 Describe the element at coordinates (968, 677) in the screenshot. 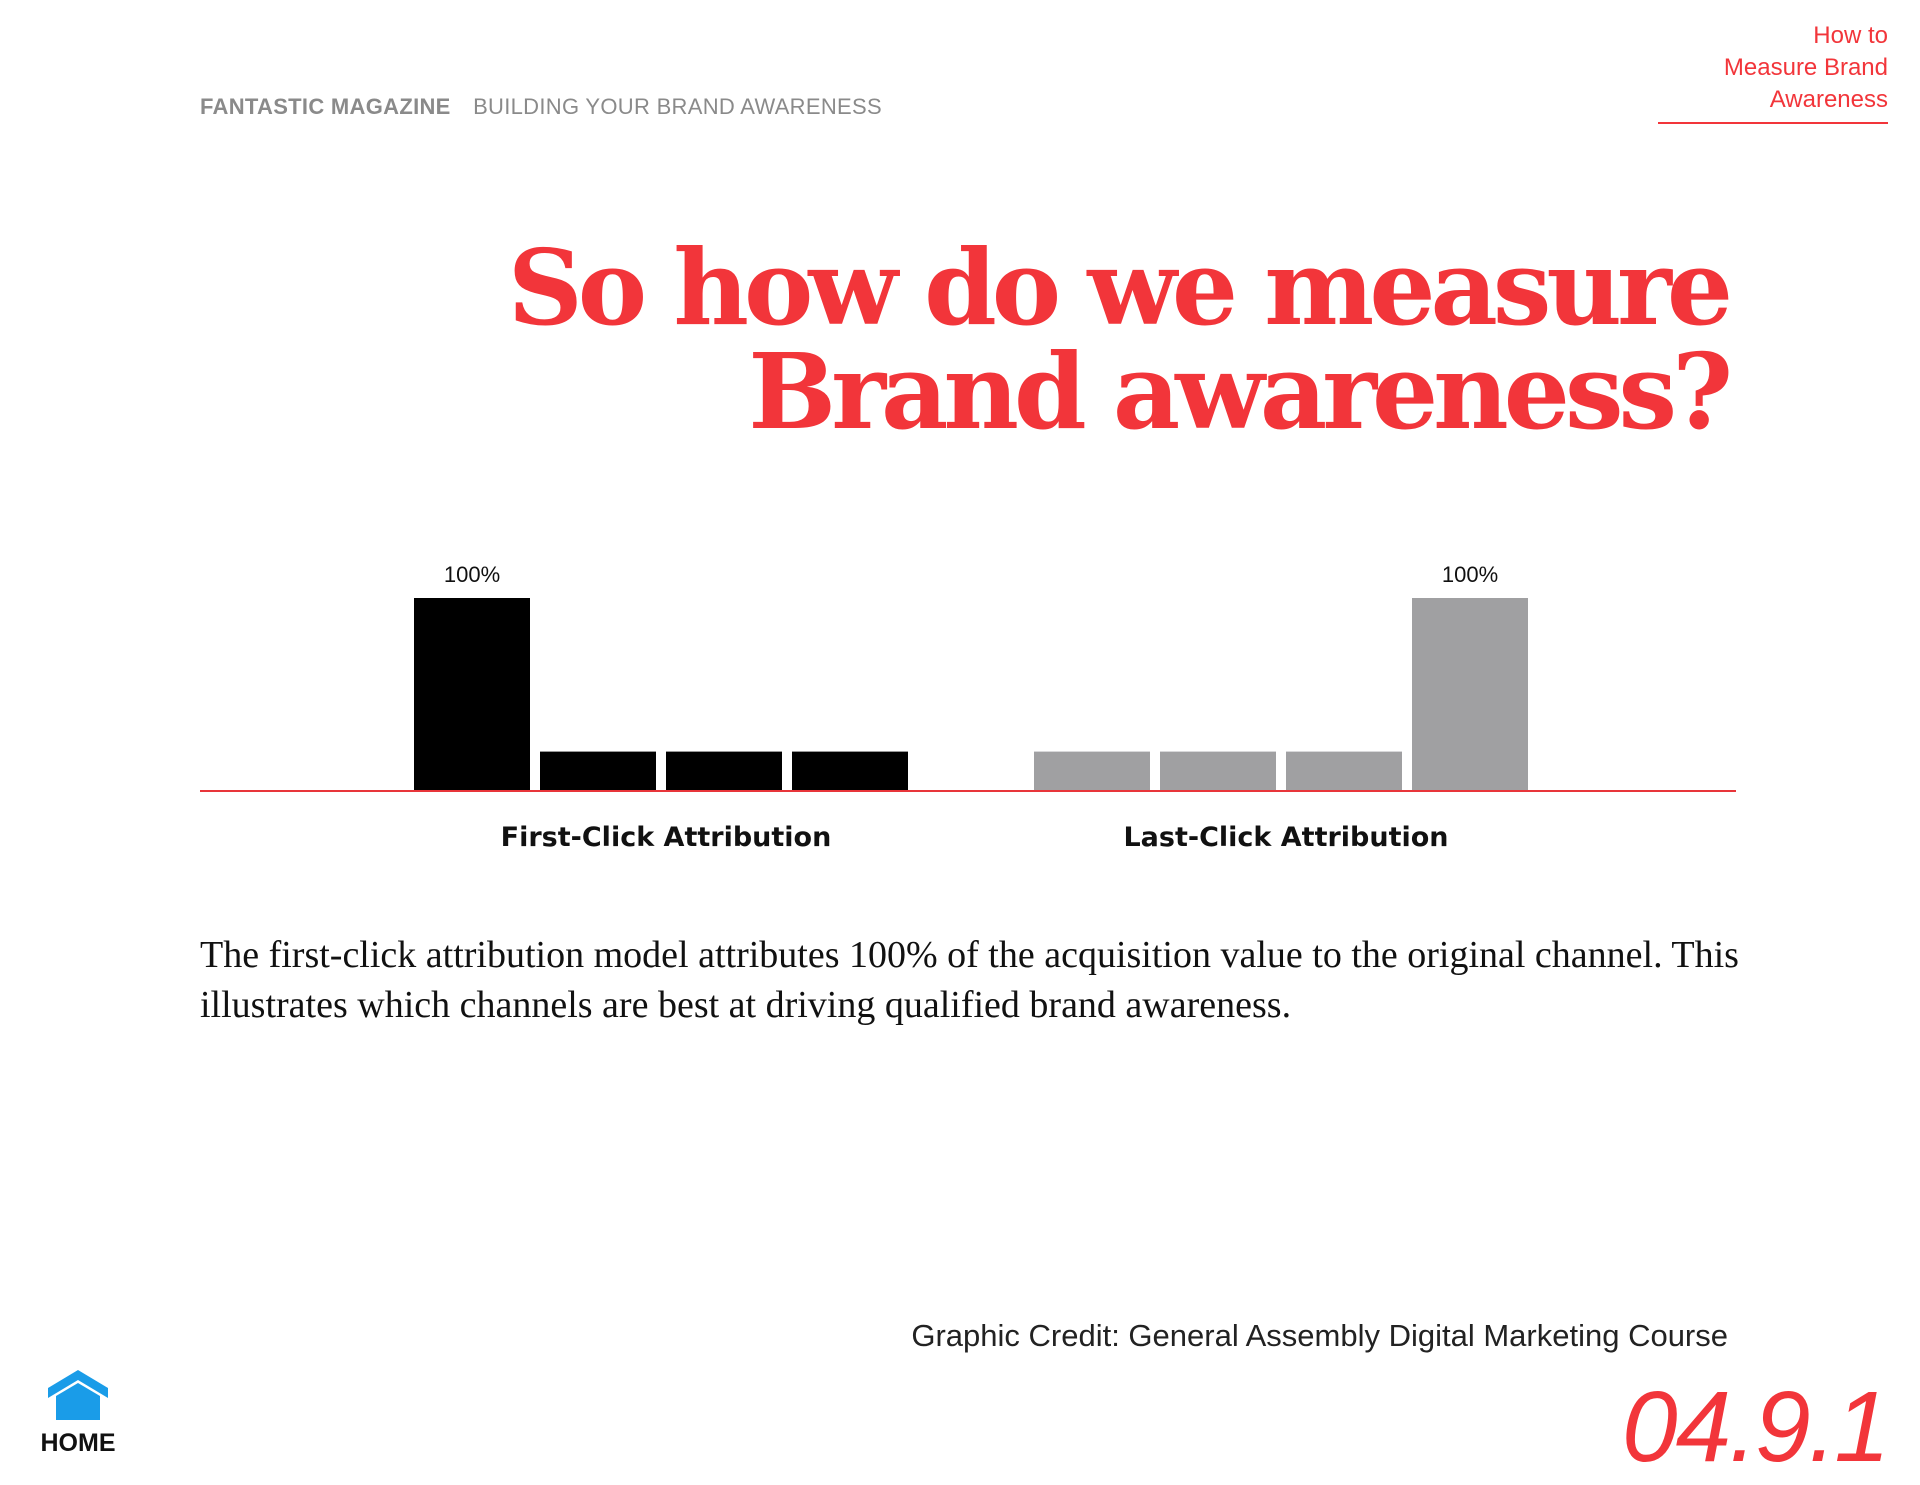

I see `attribution-chart: 100% 100%` at that location.